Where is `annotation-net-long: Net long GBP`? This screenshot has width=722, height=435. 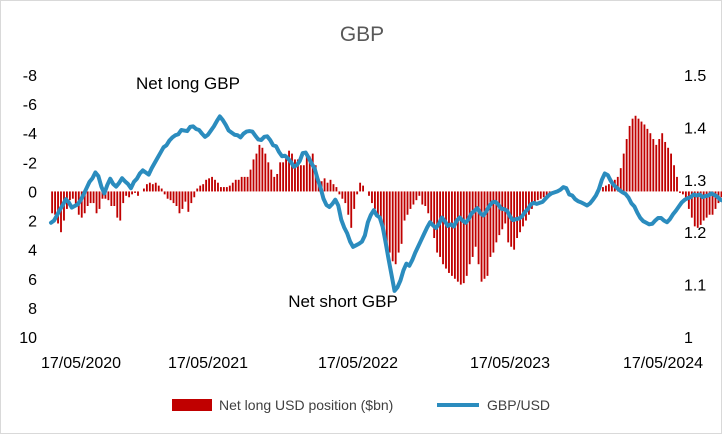 annotation-net-long: Net long GBP is located at coordinates (188, 83).